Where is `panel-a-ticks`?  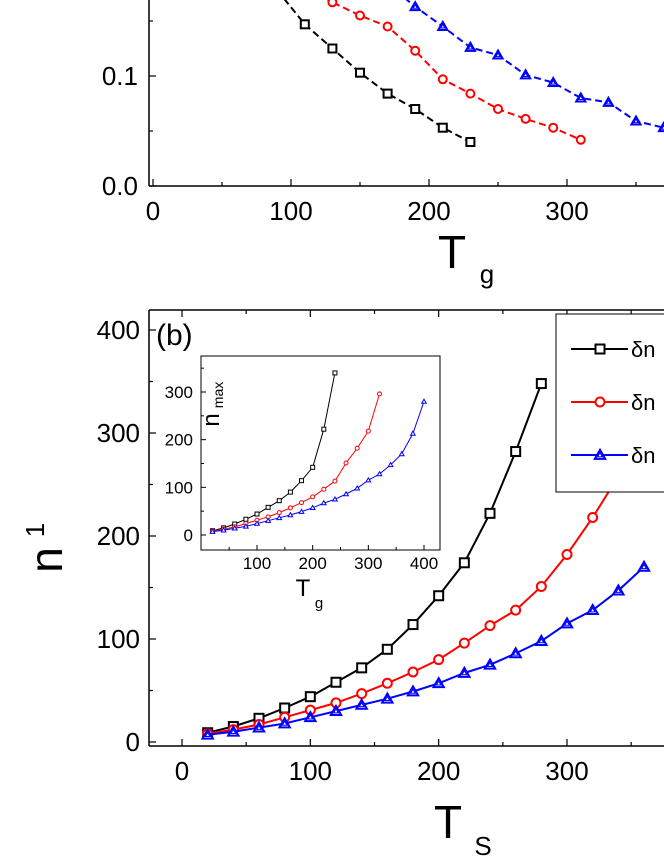 panel-a-ticks is located at coordinates (393, 103).